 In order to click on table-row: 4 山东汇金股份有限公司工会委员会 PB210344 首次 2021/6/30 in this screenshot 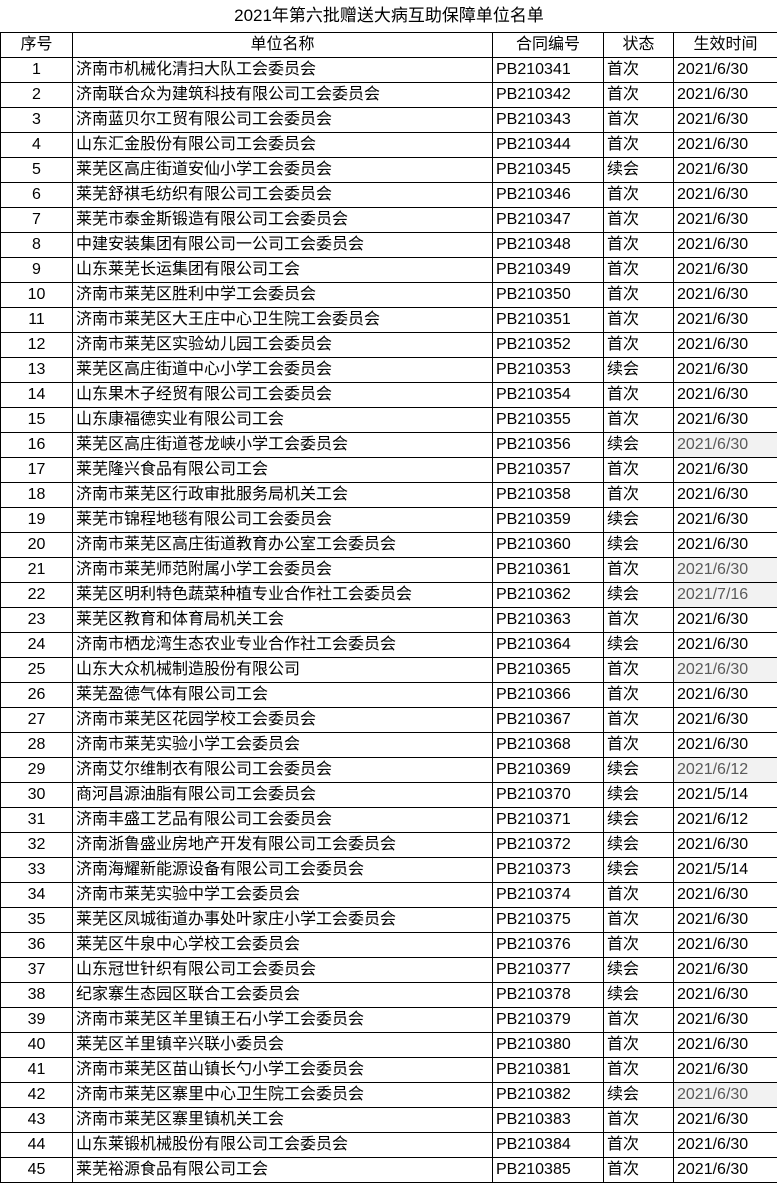, I will do `click(388, 145)`.